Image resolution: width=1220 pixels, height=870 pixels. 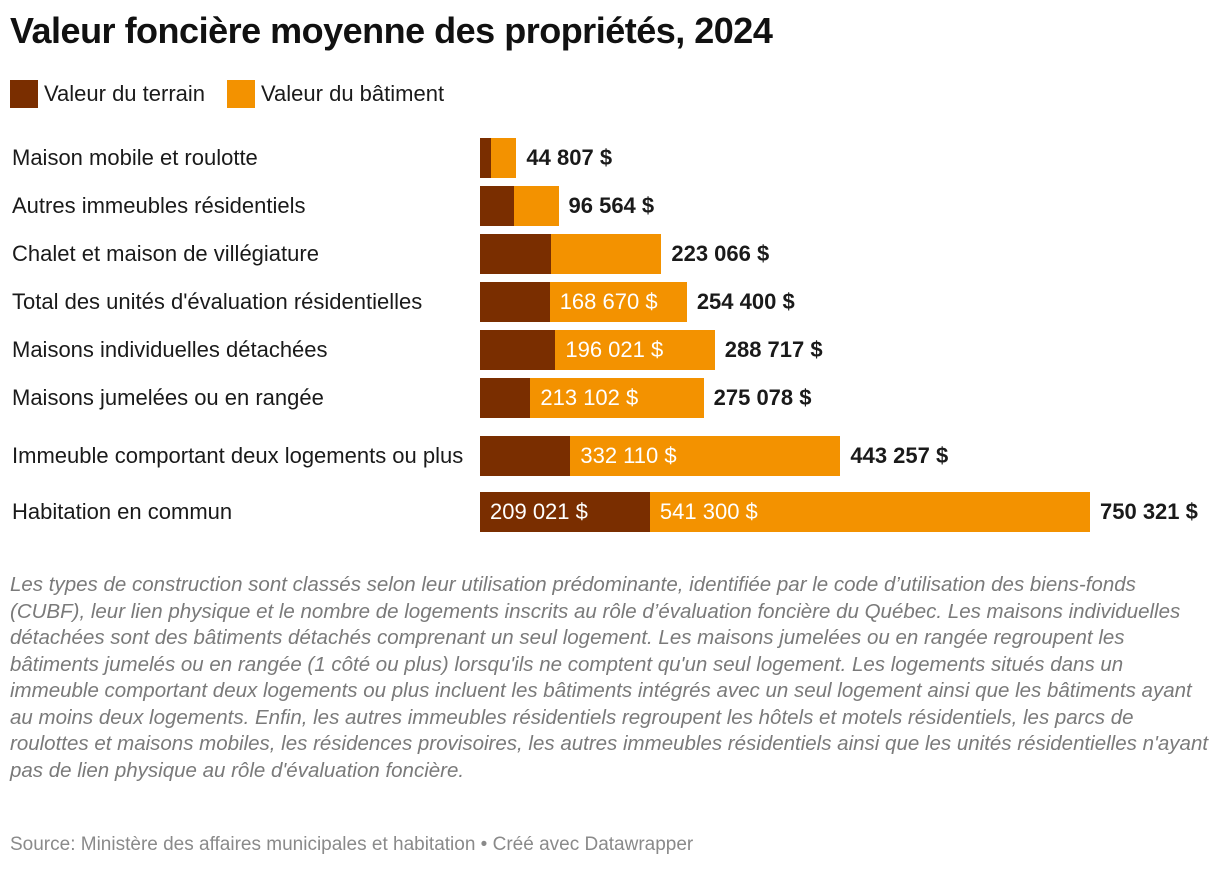 What do you see at coordinates (569, 157) in the screenshot?
I see `total-label: 44 807 $` at bounding box center [569, 157].